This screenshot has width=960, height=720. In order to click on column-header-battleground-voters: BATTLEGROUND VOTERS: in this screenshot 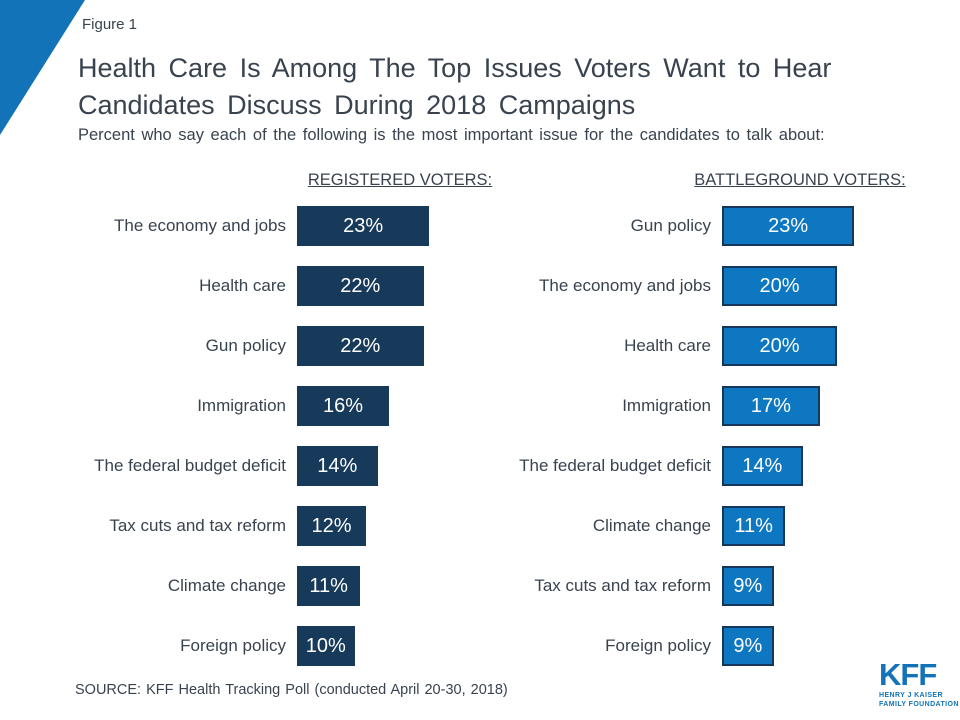, I will do `click(800, 180)`.